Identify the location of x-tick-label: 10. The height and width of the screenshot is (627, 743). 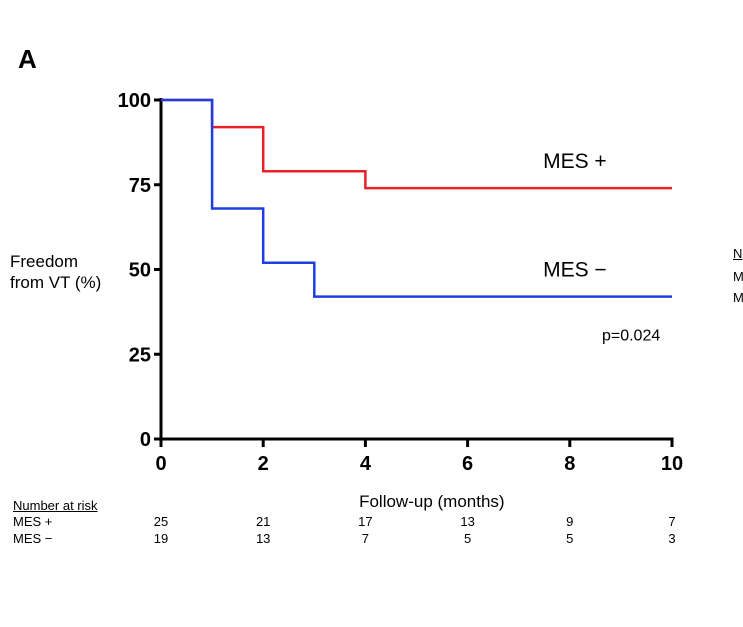
(672, 464).